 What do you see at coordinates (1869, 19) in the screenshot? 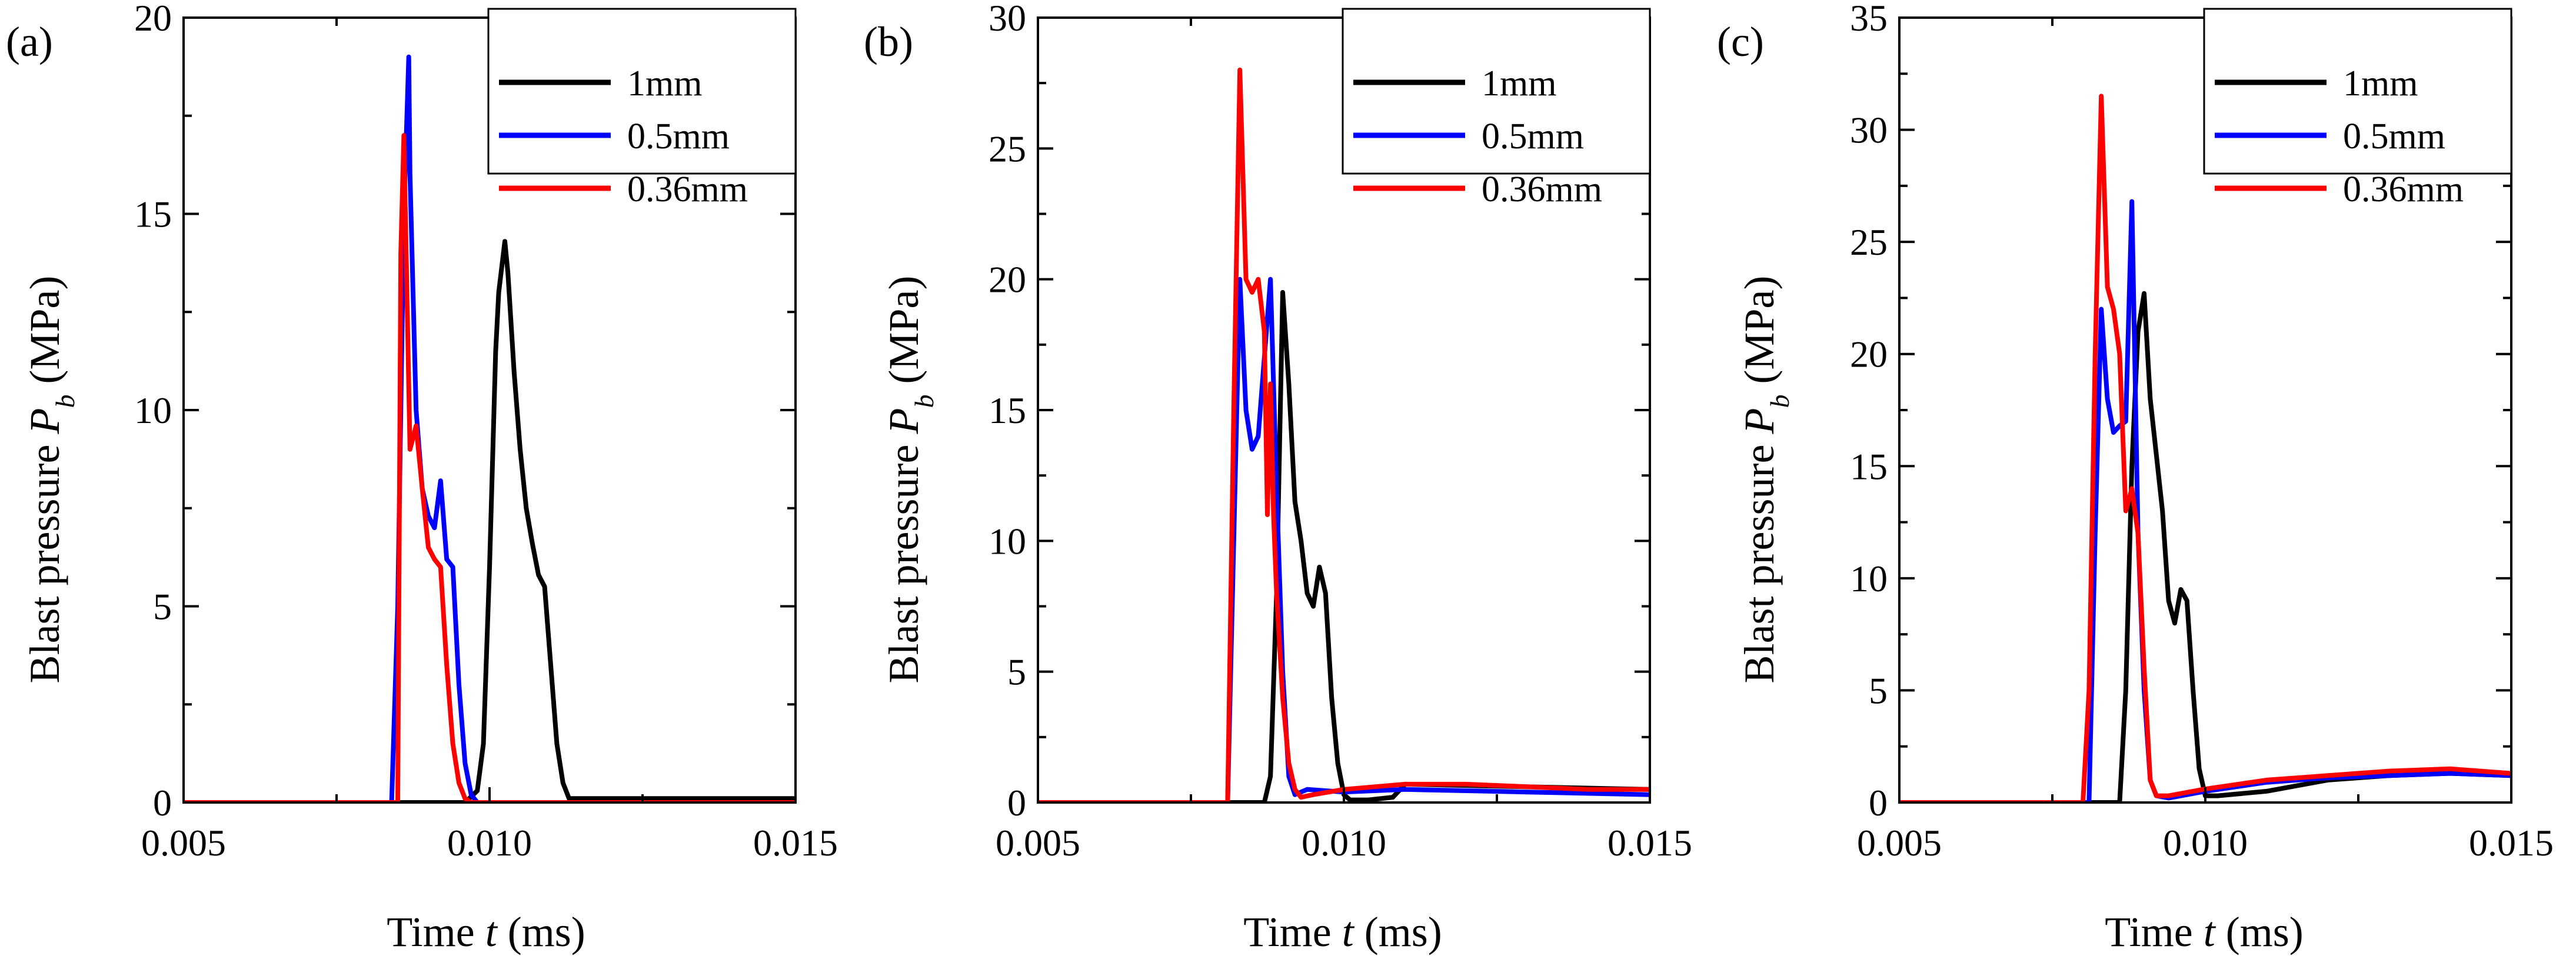
I see `y-tick-label: 35` at bounding box center [1869, 19].